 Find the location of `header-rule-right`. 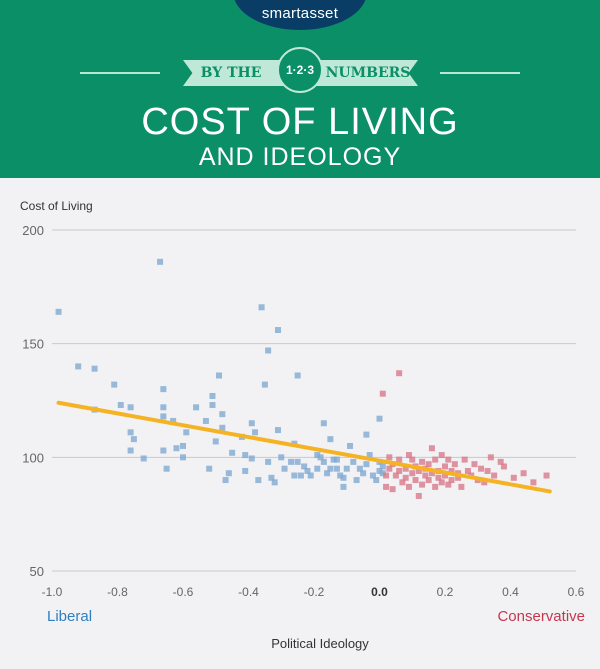

header-rule-right is located at coordinates (480, 73).